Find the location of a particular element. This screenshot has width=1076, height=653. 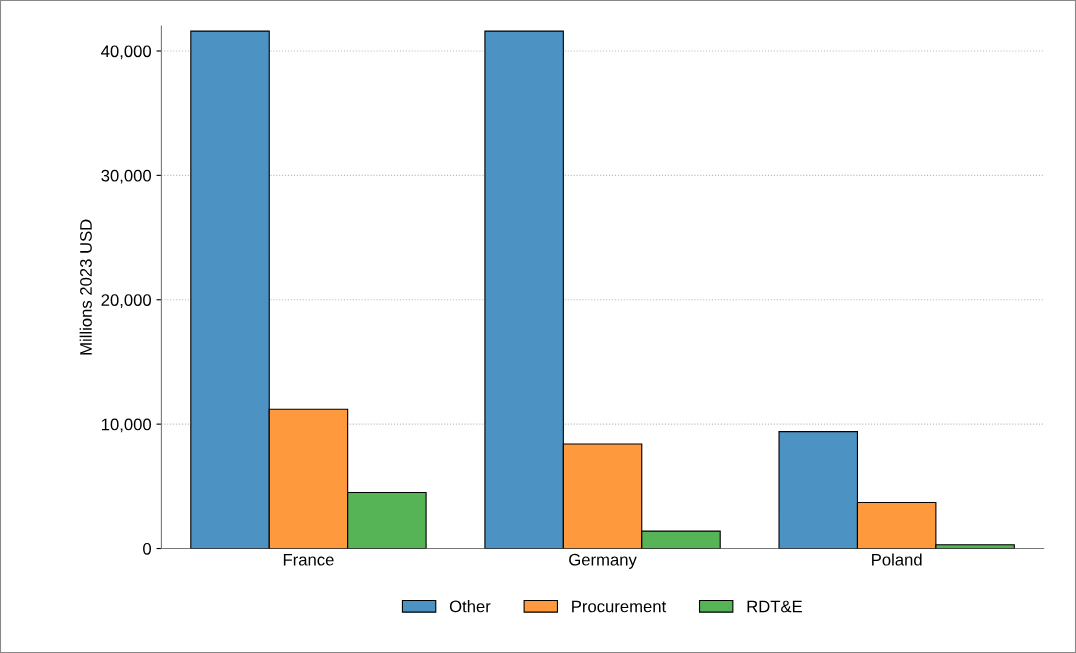

y-axis-title: Millions 2023 USD is located at coordinates (85, 287).